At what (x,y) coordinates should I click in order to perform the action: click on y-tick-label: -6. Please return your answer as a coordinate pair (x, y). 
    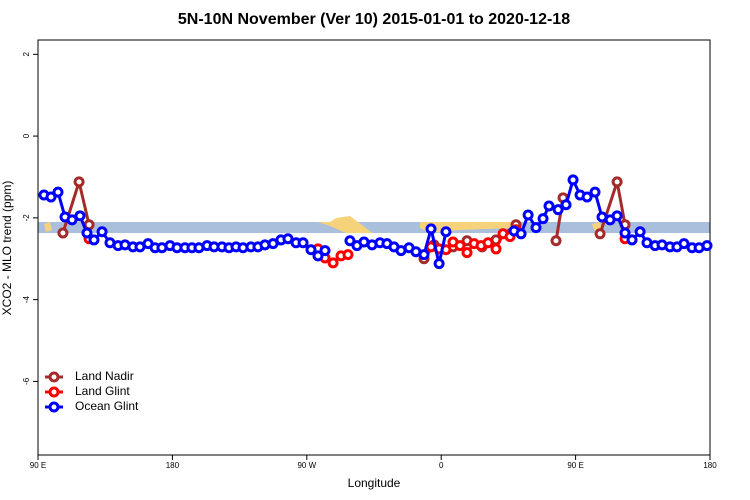
    Looking at the image, I should click on (26, 381).